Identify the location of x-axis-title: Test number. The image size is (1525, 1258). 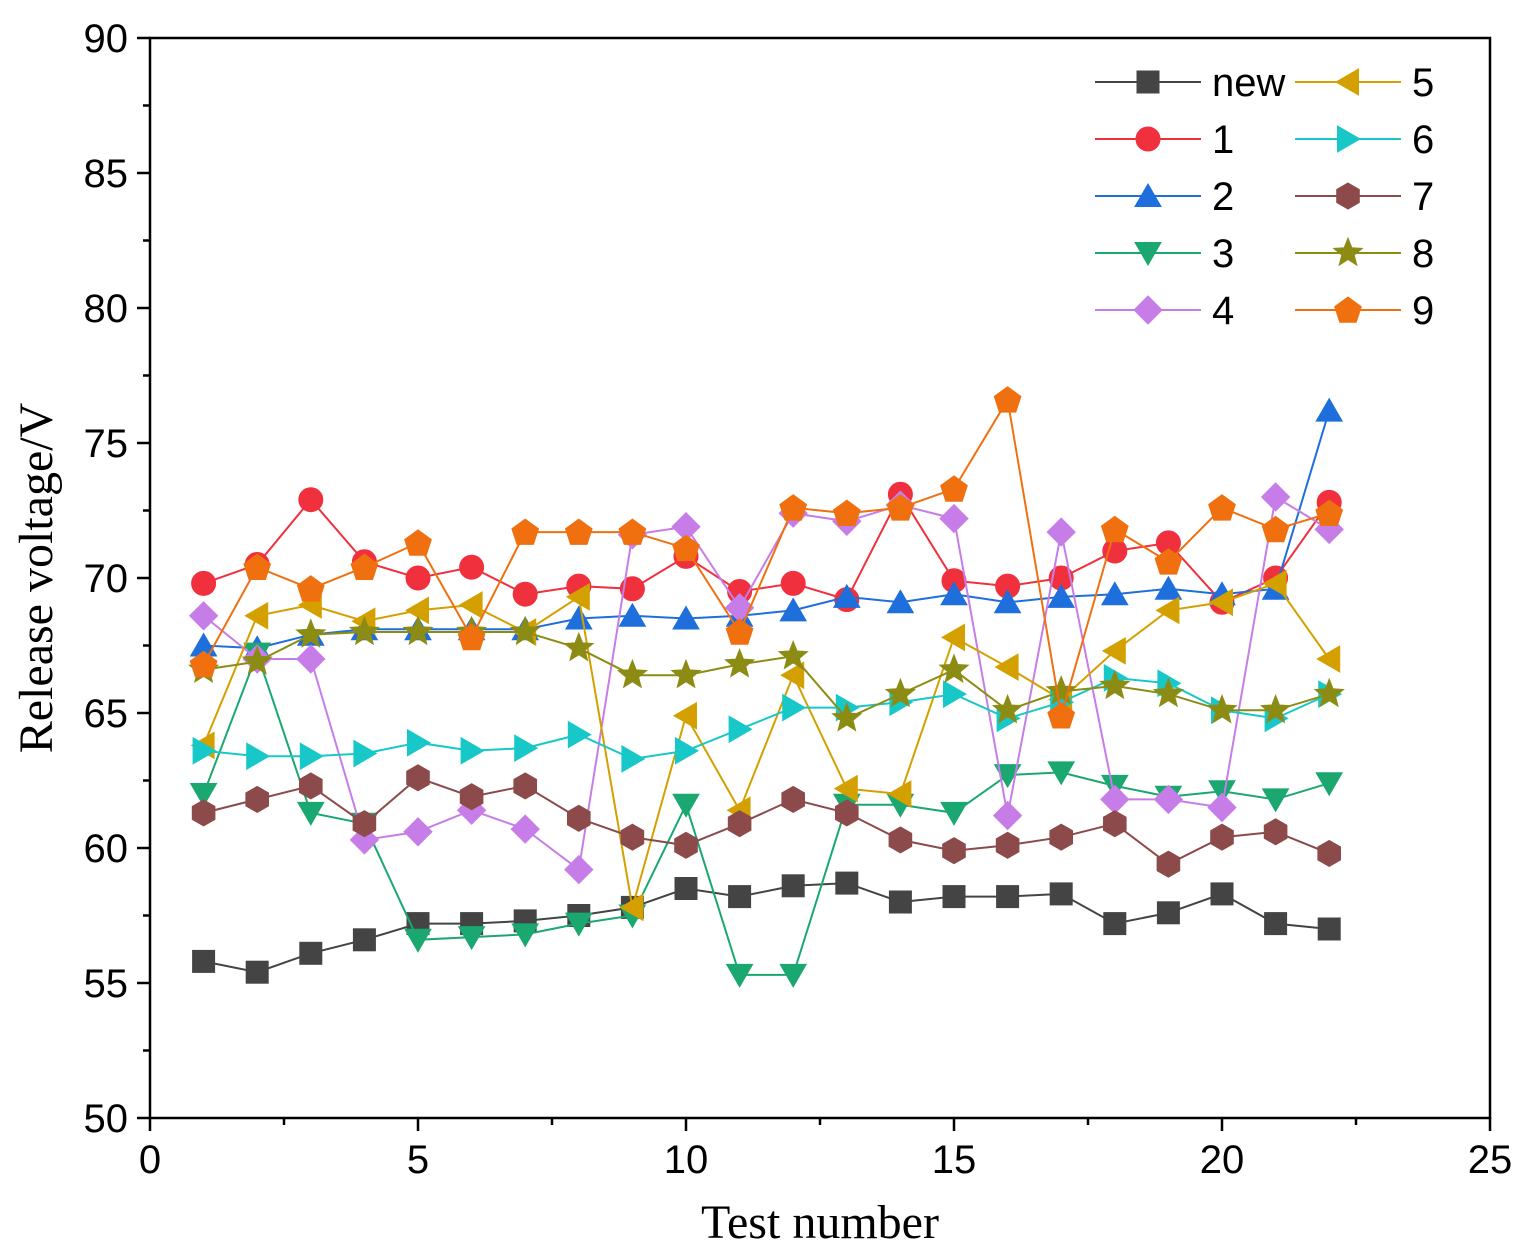
(820, 1222).